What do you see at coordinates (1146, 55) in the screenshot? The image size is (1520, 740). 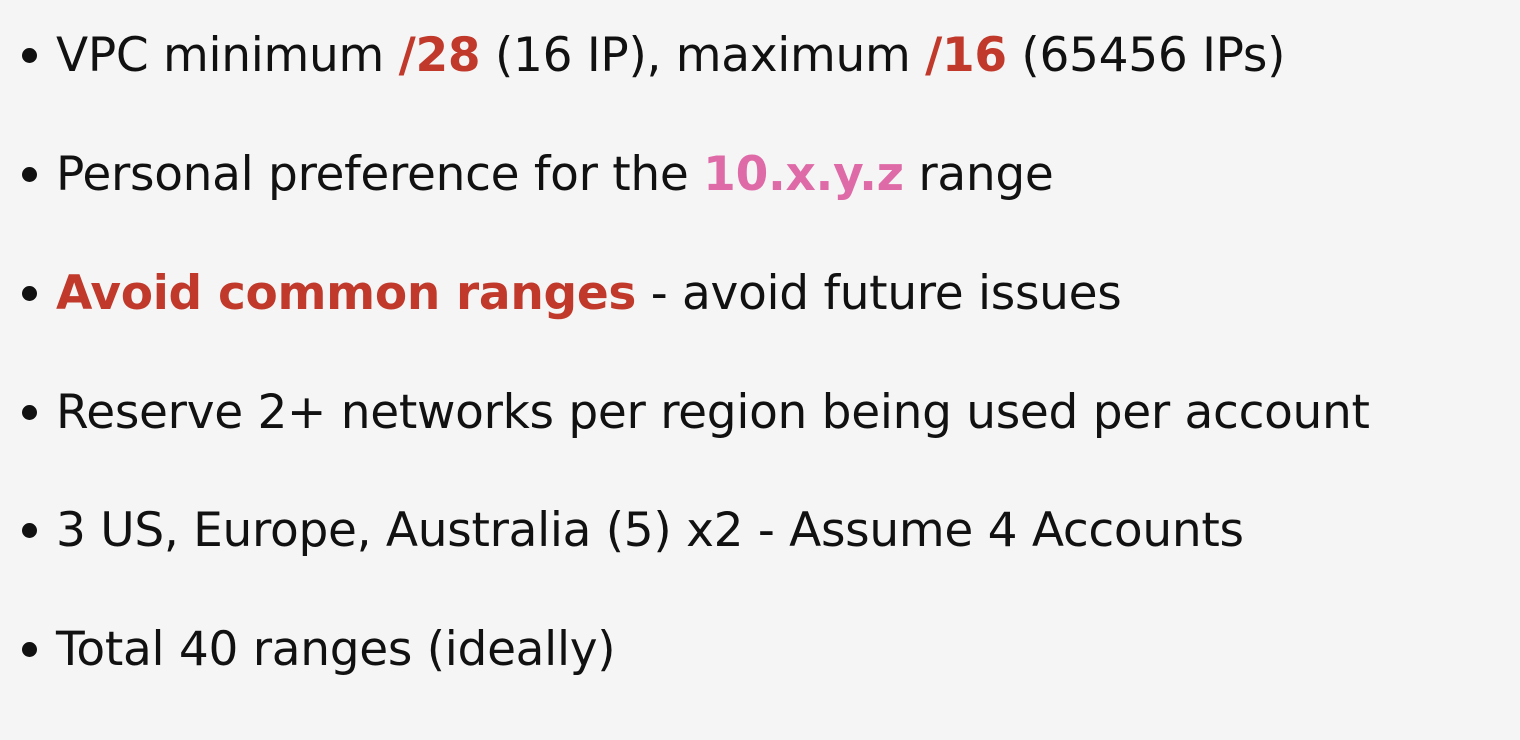 I see `bullet-text: (65456 IPs)` at bounding box center [1146, 55].